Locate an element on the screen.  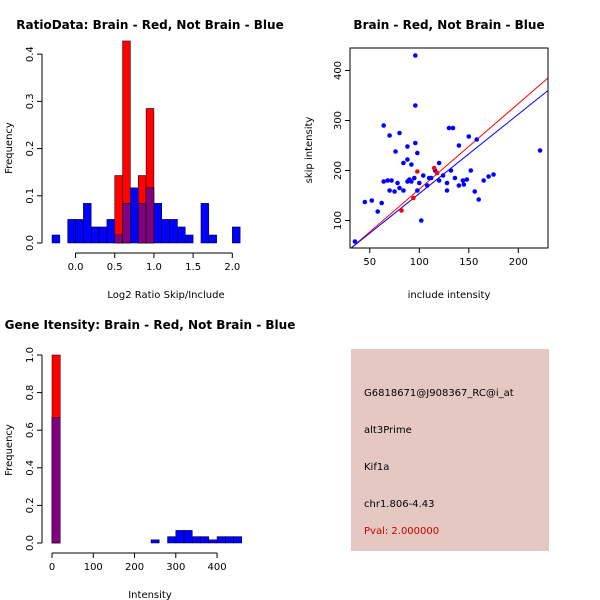
y-tick-label: 0.3 is located at coordinates (30, 101).